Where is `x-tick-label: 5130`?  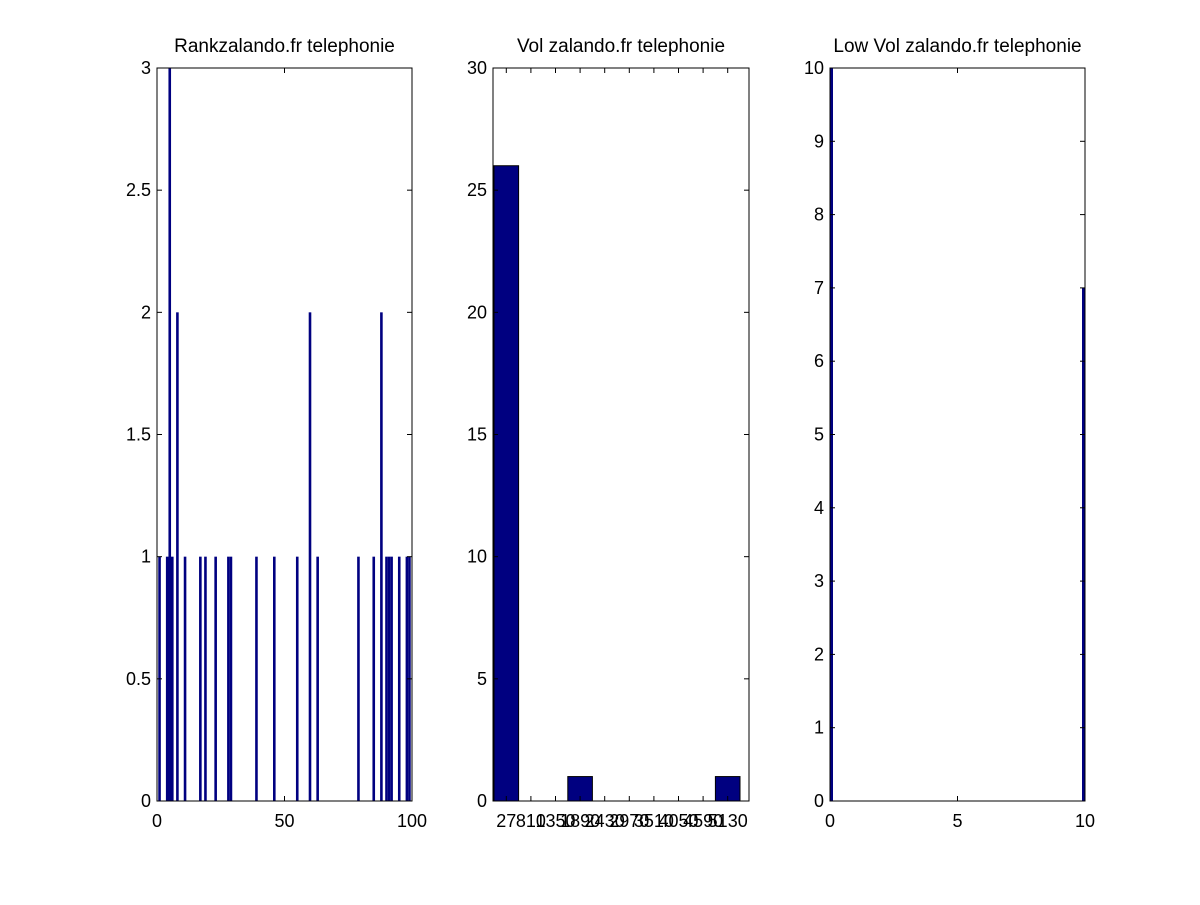 x-tick-label: 5130 is located at coordinates (728, 821).